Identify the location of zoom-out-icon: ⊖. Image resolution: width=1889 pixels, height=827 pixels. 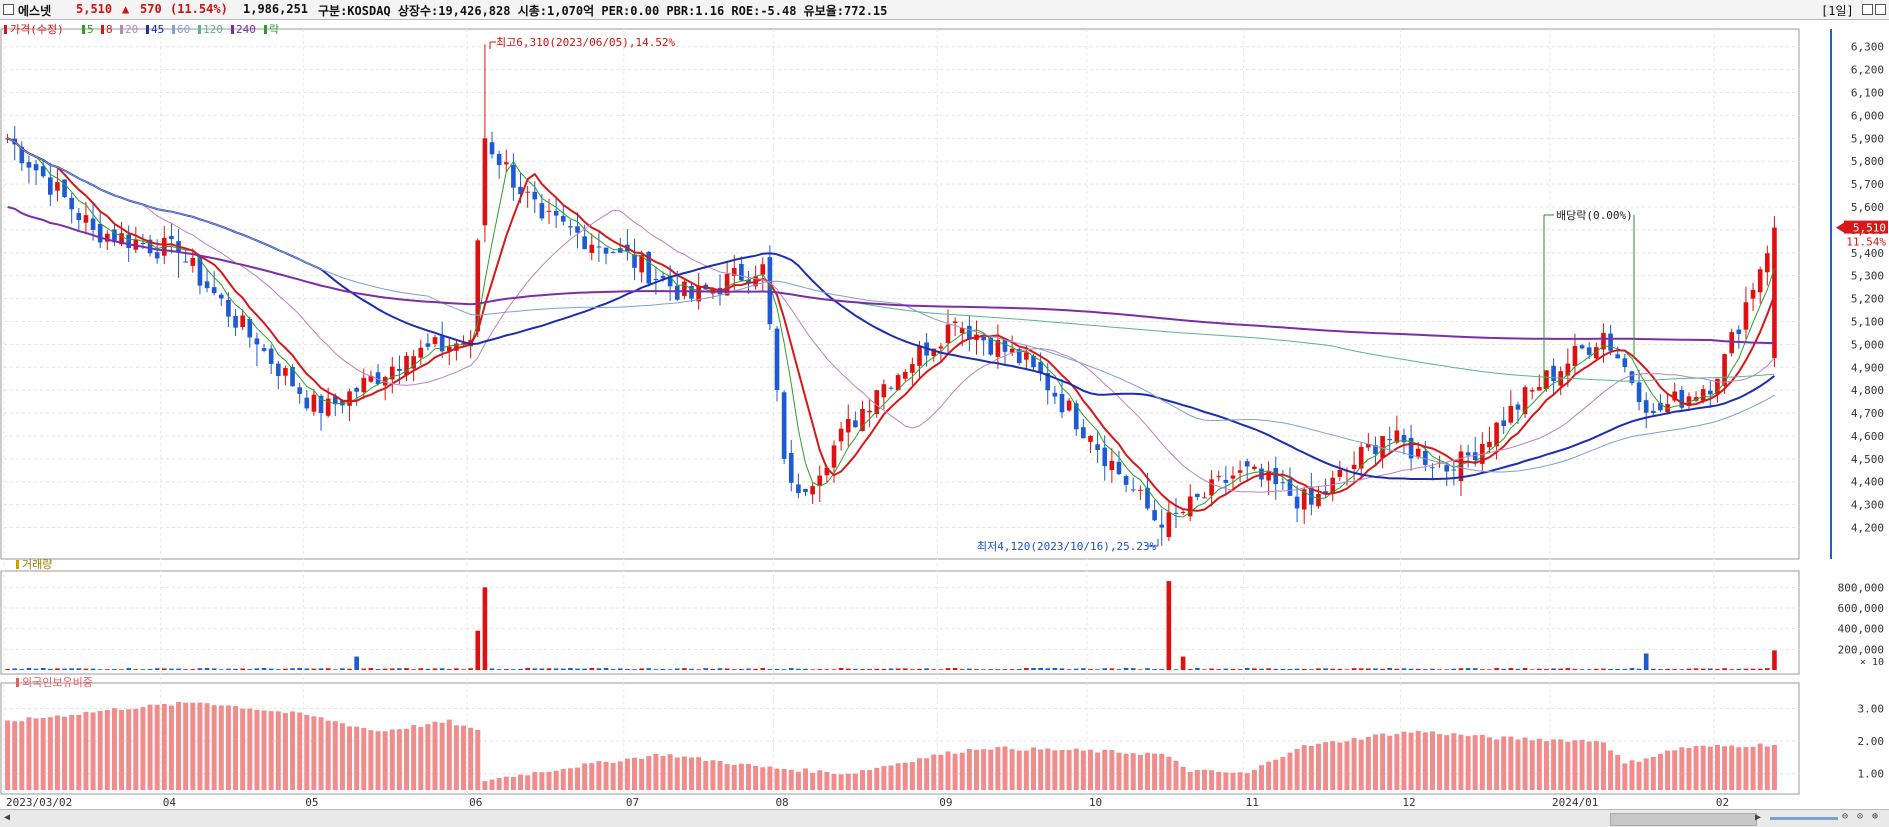
(1845, 816).